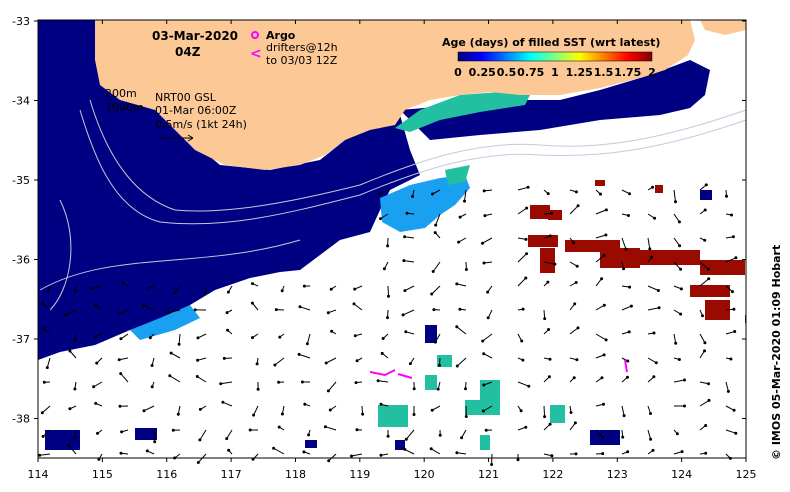  I want to click on x-tick-label: 116, so click(166, 474).